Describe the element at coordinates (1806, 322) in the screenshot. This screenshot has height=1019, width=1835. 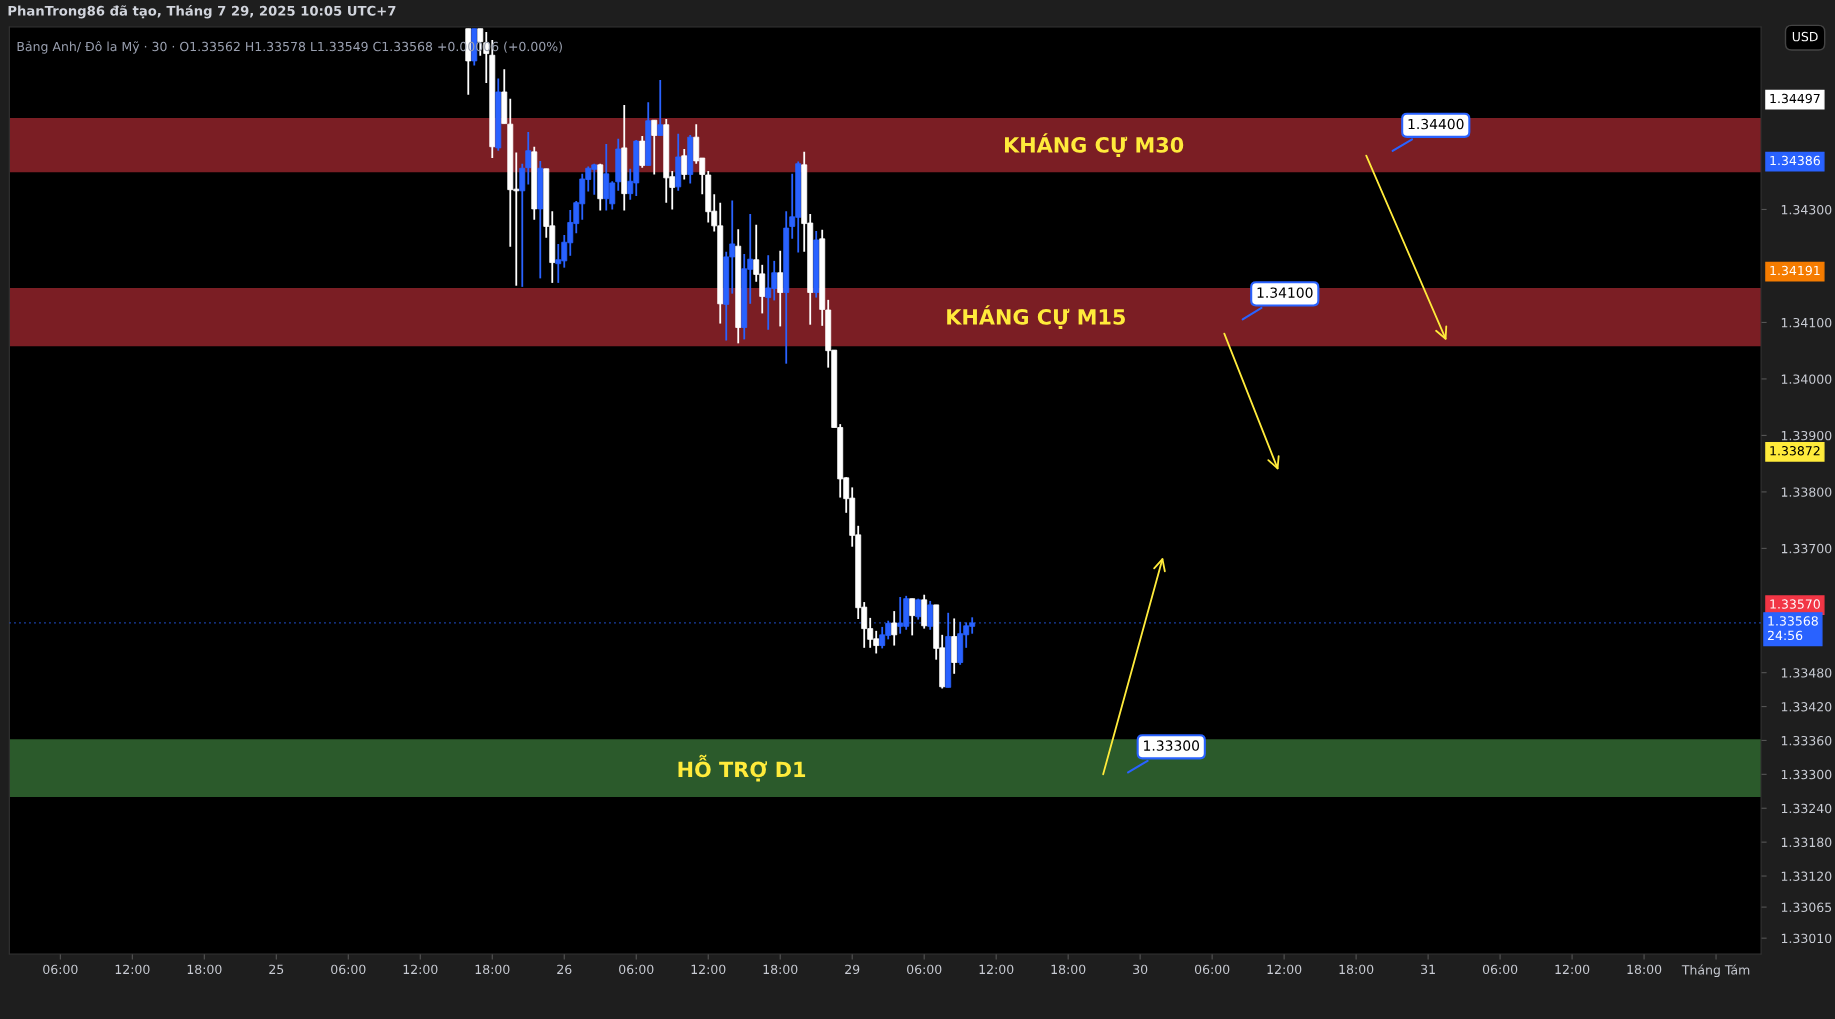
I see `y-tick-label: 1.34100` at that location.